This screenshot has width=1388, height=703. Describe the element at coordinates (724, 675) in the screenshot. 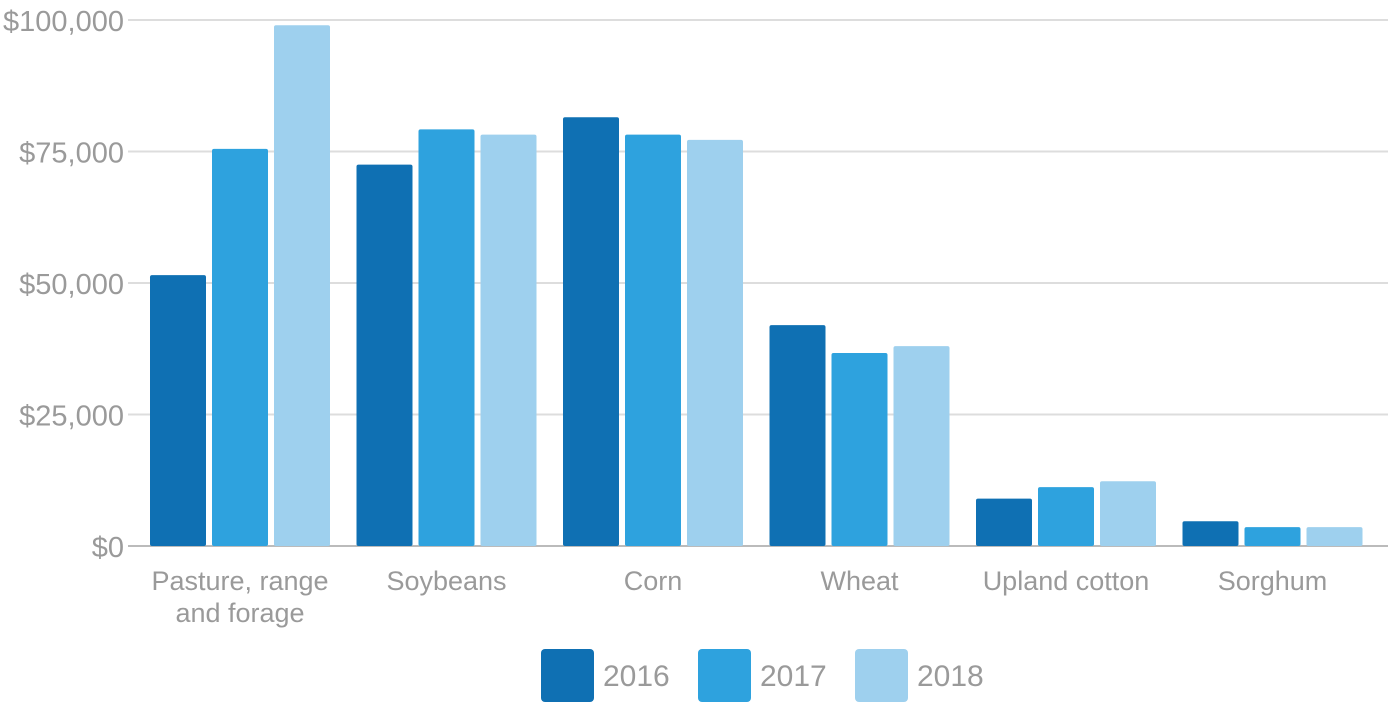

I see `legend-swatch-2017` at that location.